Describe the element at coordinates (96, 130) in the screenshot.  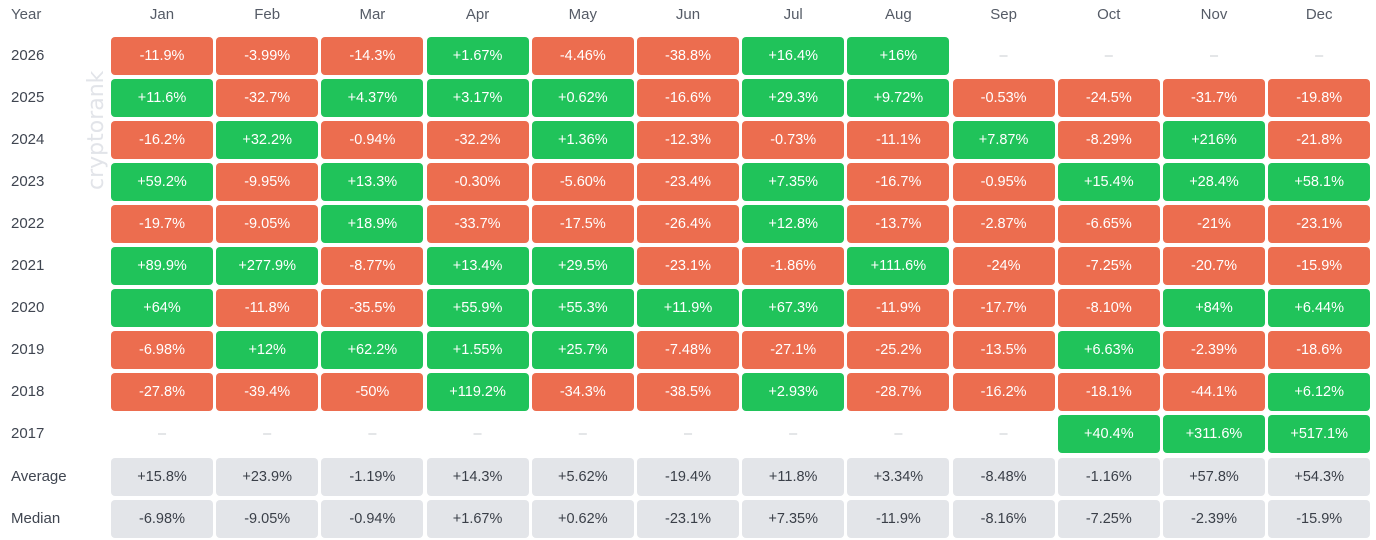
I see `svg-text: cryptorank` at that location.